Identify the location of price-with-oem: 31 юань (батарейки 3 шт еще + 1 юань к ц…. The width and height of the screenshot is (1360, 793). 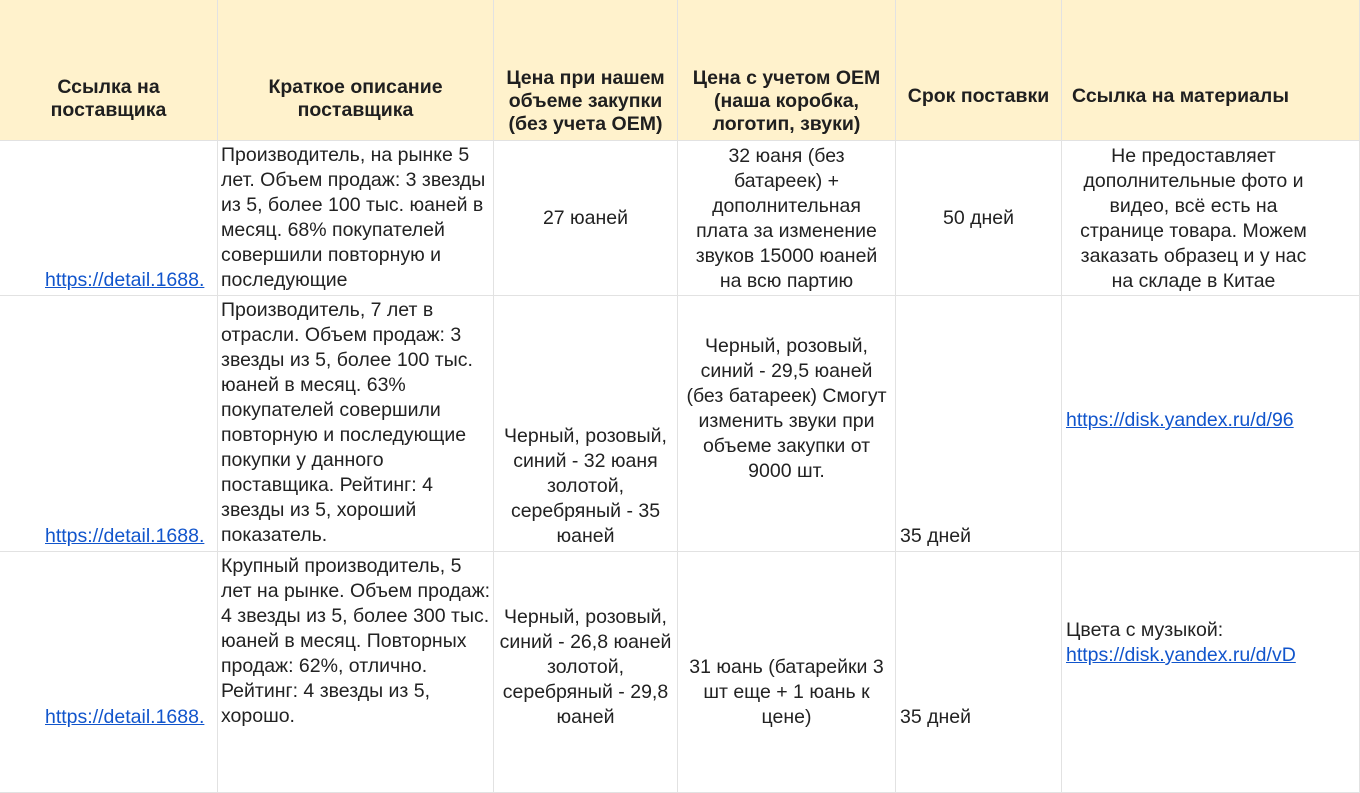
(786, 692).